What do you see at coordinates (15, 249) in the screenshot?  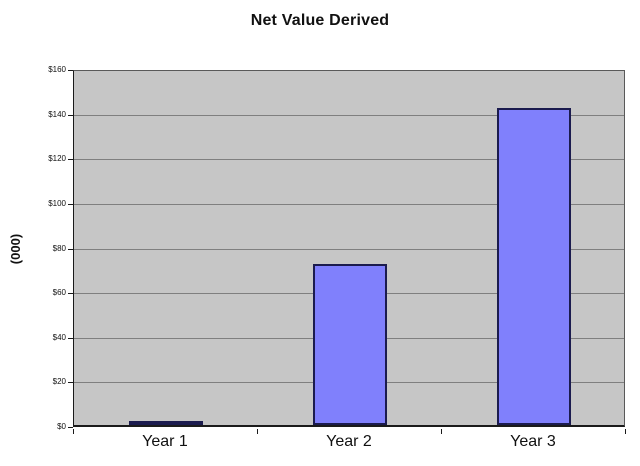 I see `y-axis-title: (000)` at bounding box center [15, 249].